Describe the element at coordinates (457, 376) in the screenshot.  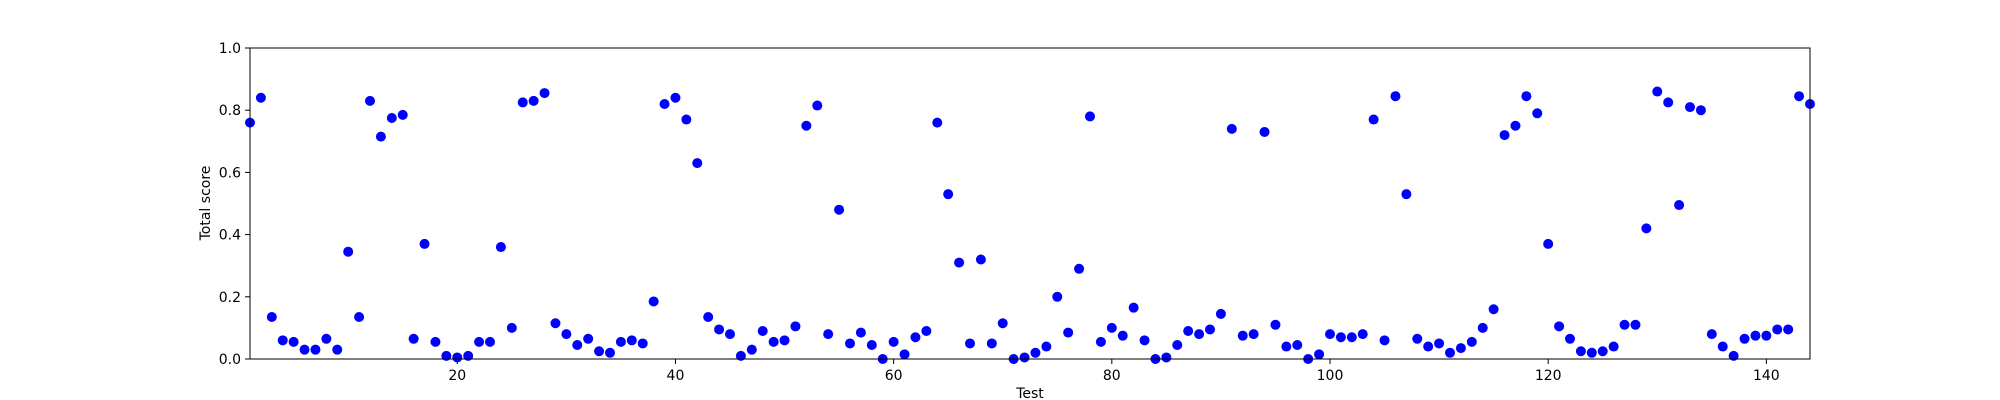
I see `x-tick-label: 20` at that location.